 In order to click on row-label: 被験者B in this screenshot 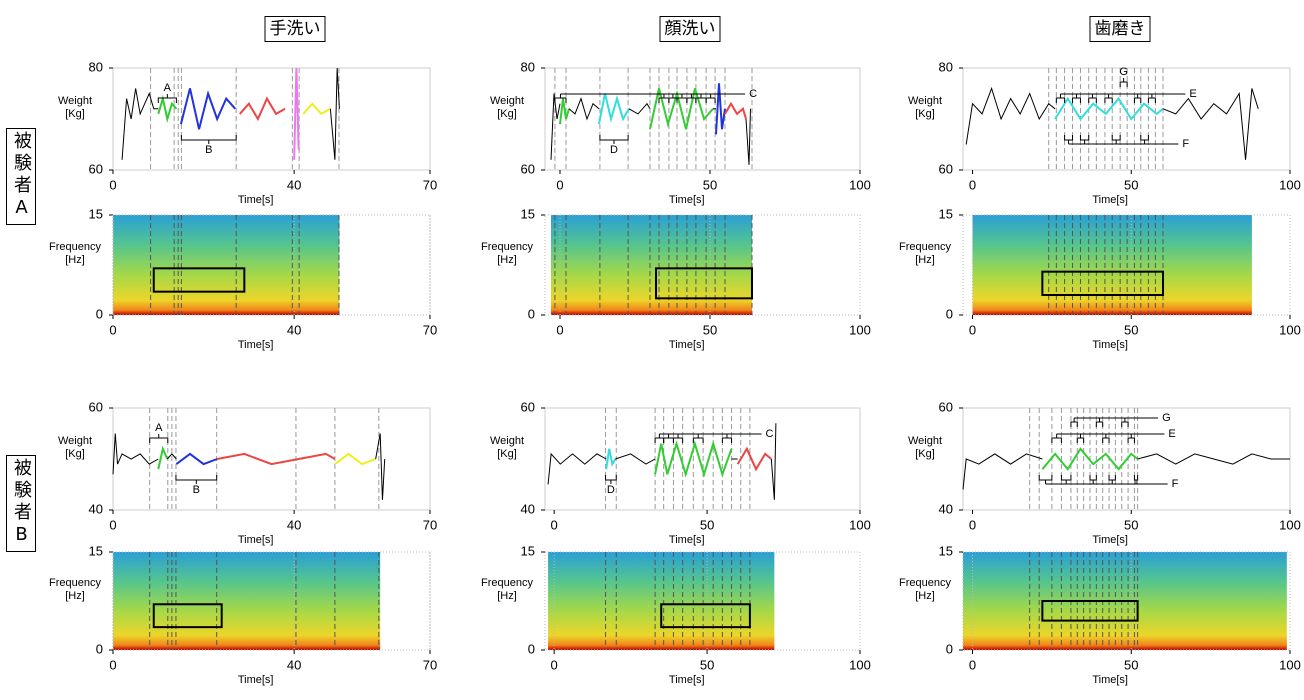, I will do `click(21, 503)`.